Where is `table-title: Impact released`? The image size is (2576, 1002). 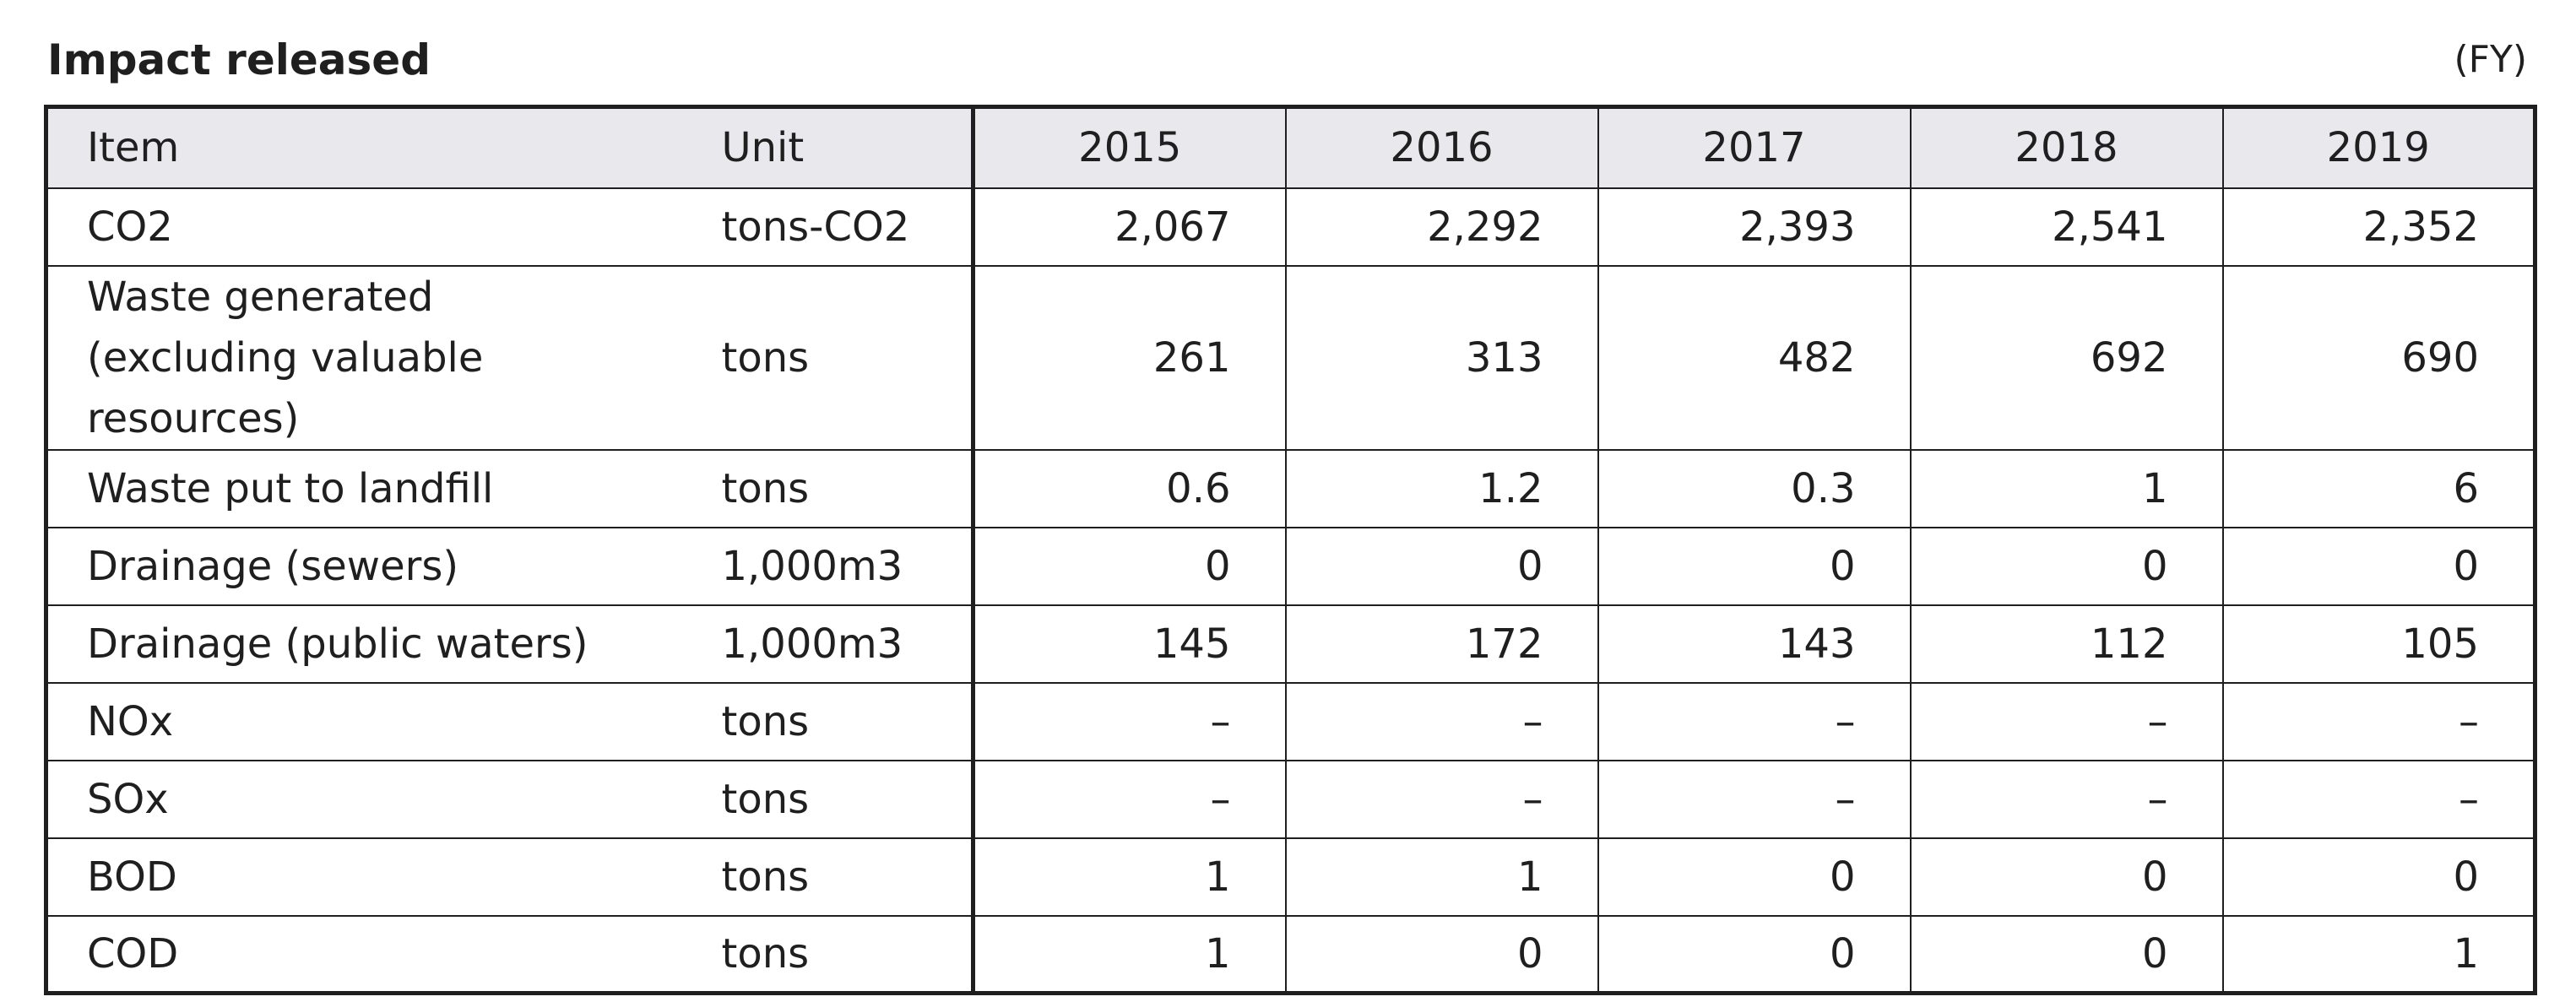 table-title: Impact released is located at coordinates (239, 60).